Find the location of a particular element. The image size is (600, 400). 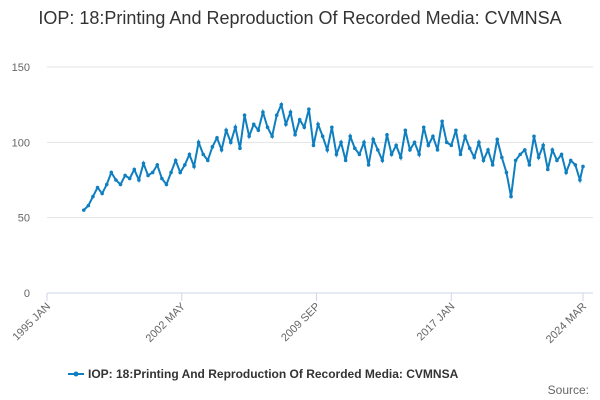

source-label: Source: is located at coordinates (568, 390).